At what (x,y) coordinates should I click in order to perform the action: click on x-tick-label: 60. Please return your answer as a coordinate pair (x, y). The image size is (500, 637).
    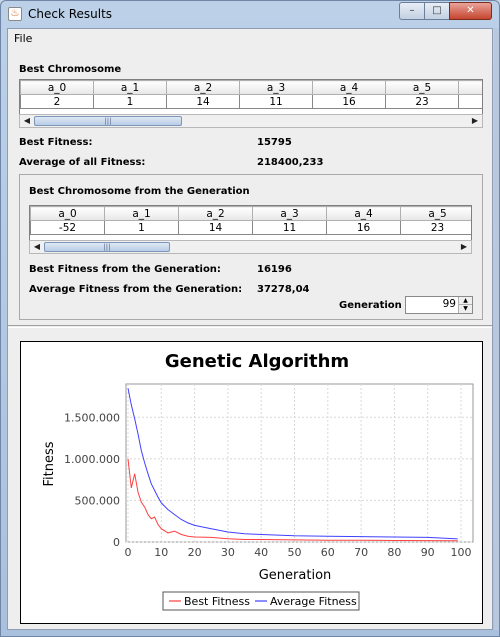
    Looking at the image, I should click on (328, 552).